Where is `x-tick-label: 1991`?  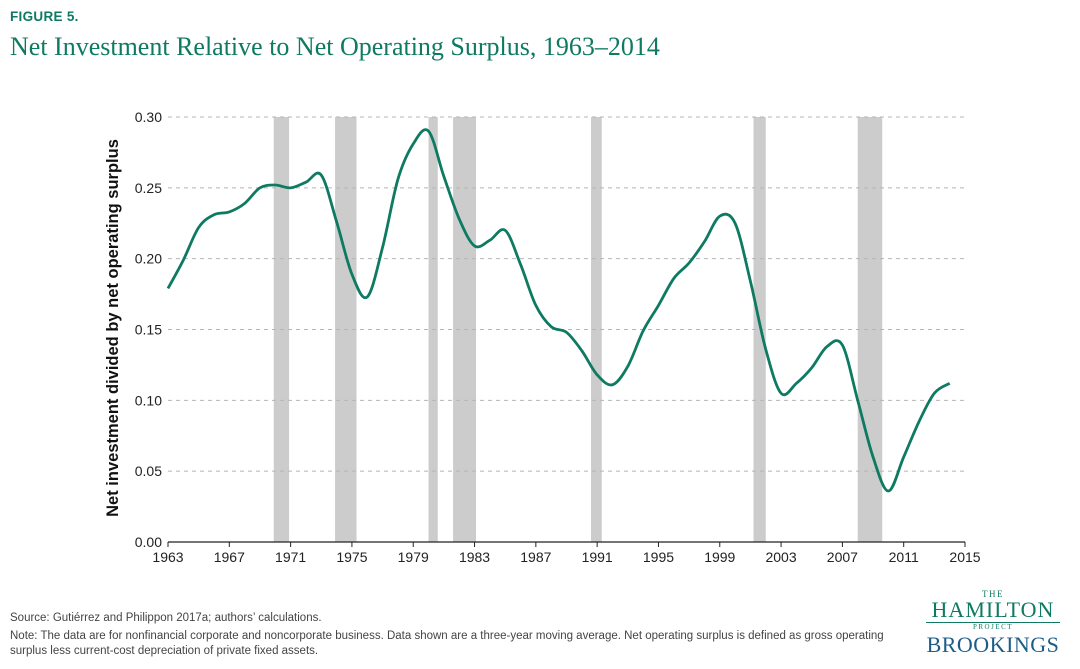
x-tick-label: 1991 is located at coordinates (597, 557).